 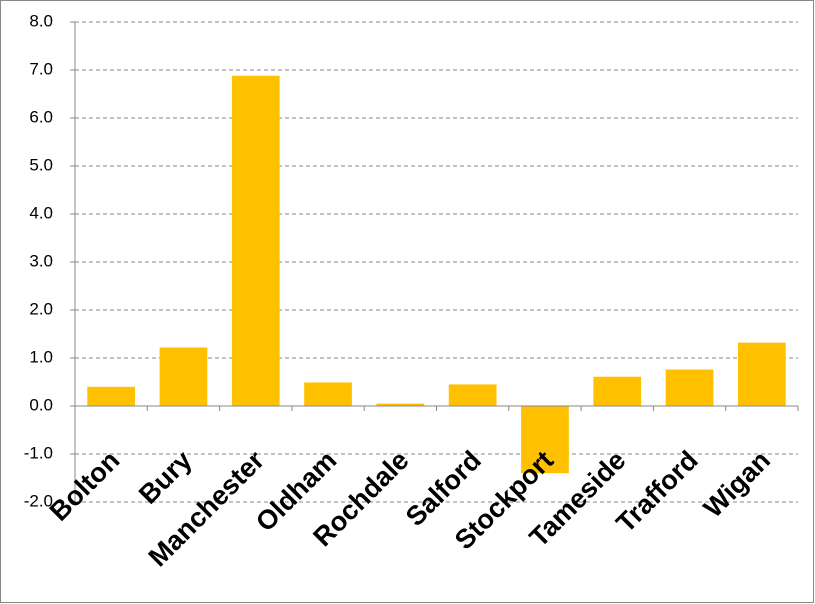 What do you see at coordinates (38, 452) in the screenshot?
I see `y-tick-label: -1.0` at bounding box center [38, 452].